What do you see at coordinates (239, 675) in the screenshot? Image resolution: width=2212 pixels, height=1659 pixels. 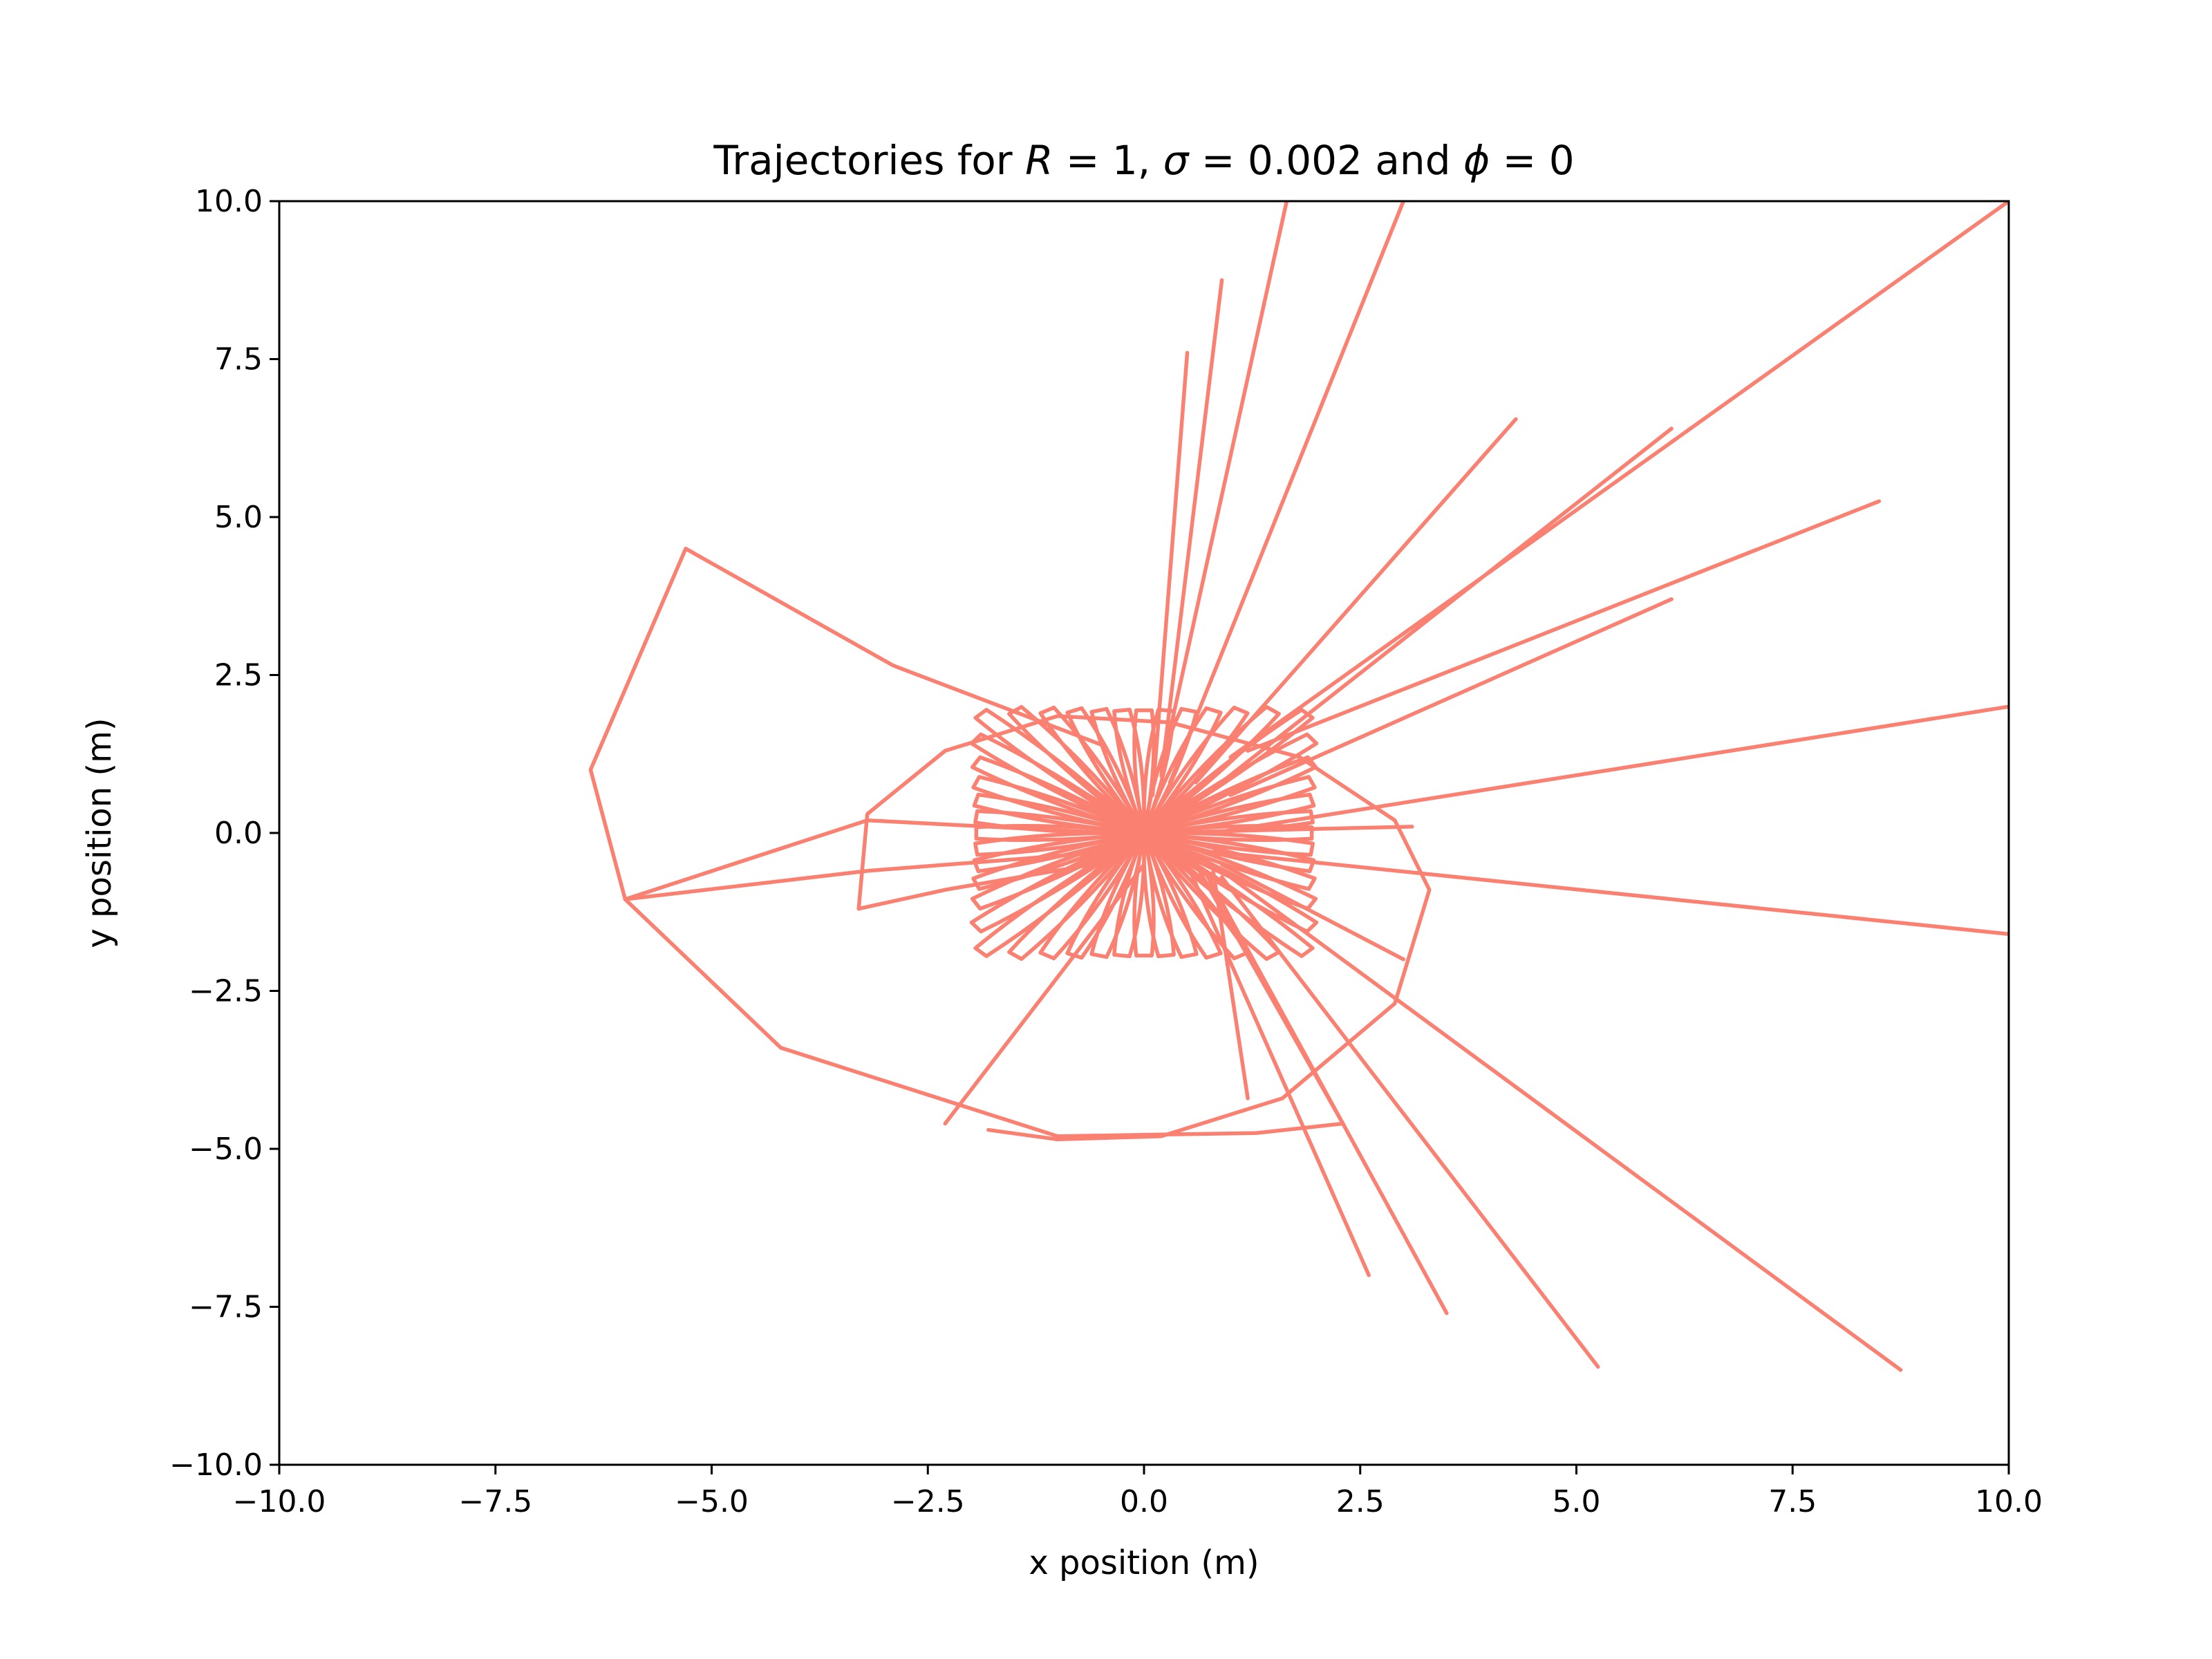 I see `y-tick-label: 2.5` at bounding box center [239, 675].